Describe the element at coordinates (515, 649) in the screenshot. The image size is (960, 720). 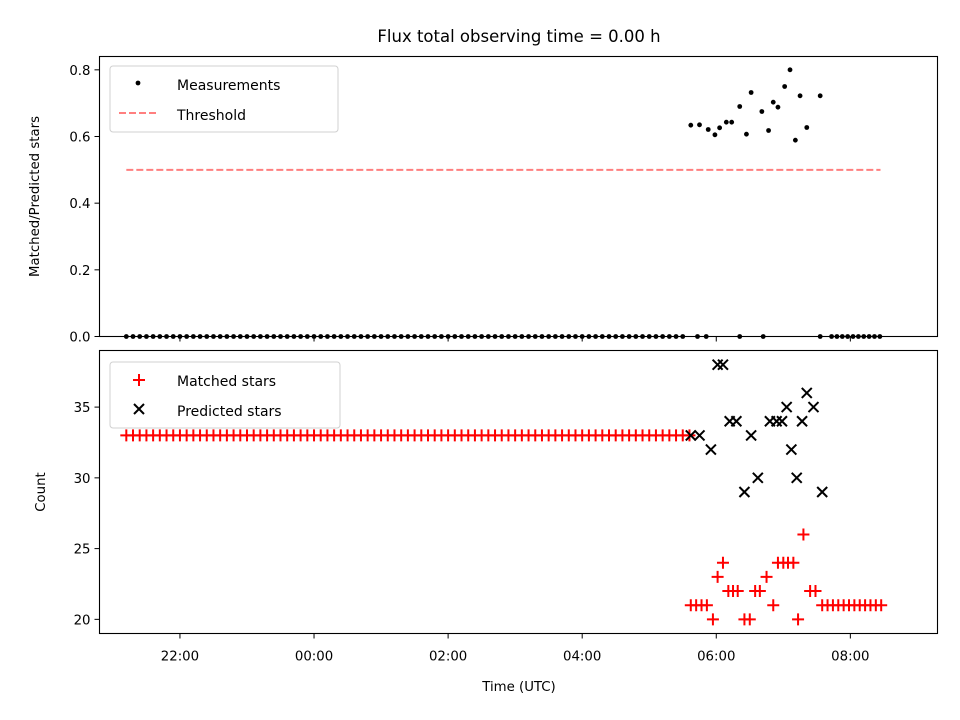
I see `bottom-panel-x-ticks: 22:00 00:00 02:00 04:00 06:00 08:00` at that location.